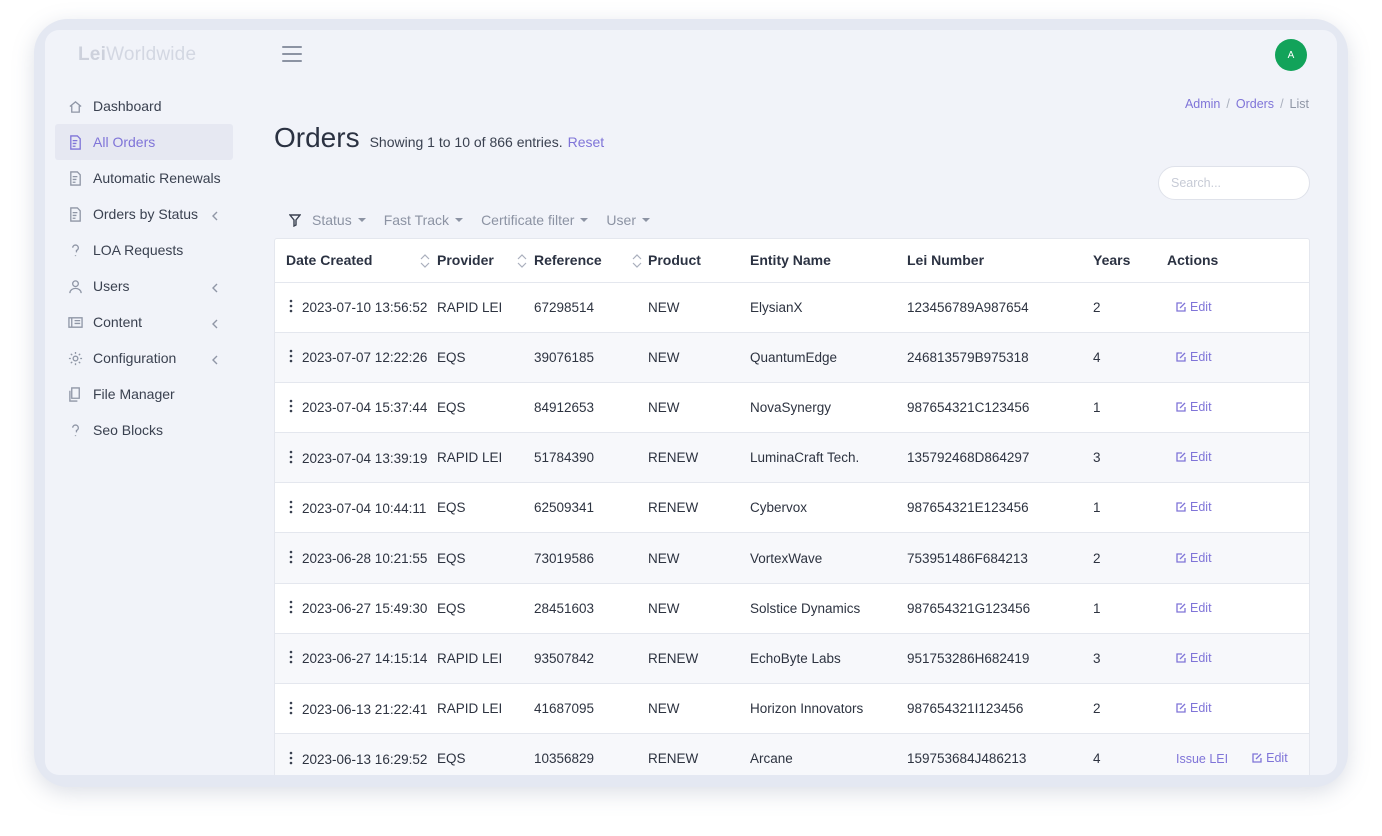 The height and width of the screenshot is (836, 1382). I want to click on reference-cell: 62509341, so click(591, 508).